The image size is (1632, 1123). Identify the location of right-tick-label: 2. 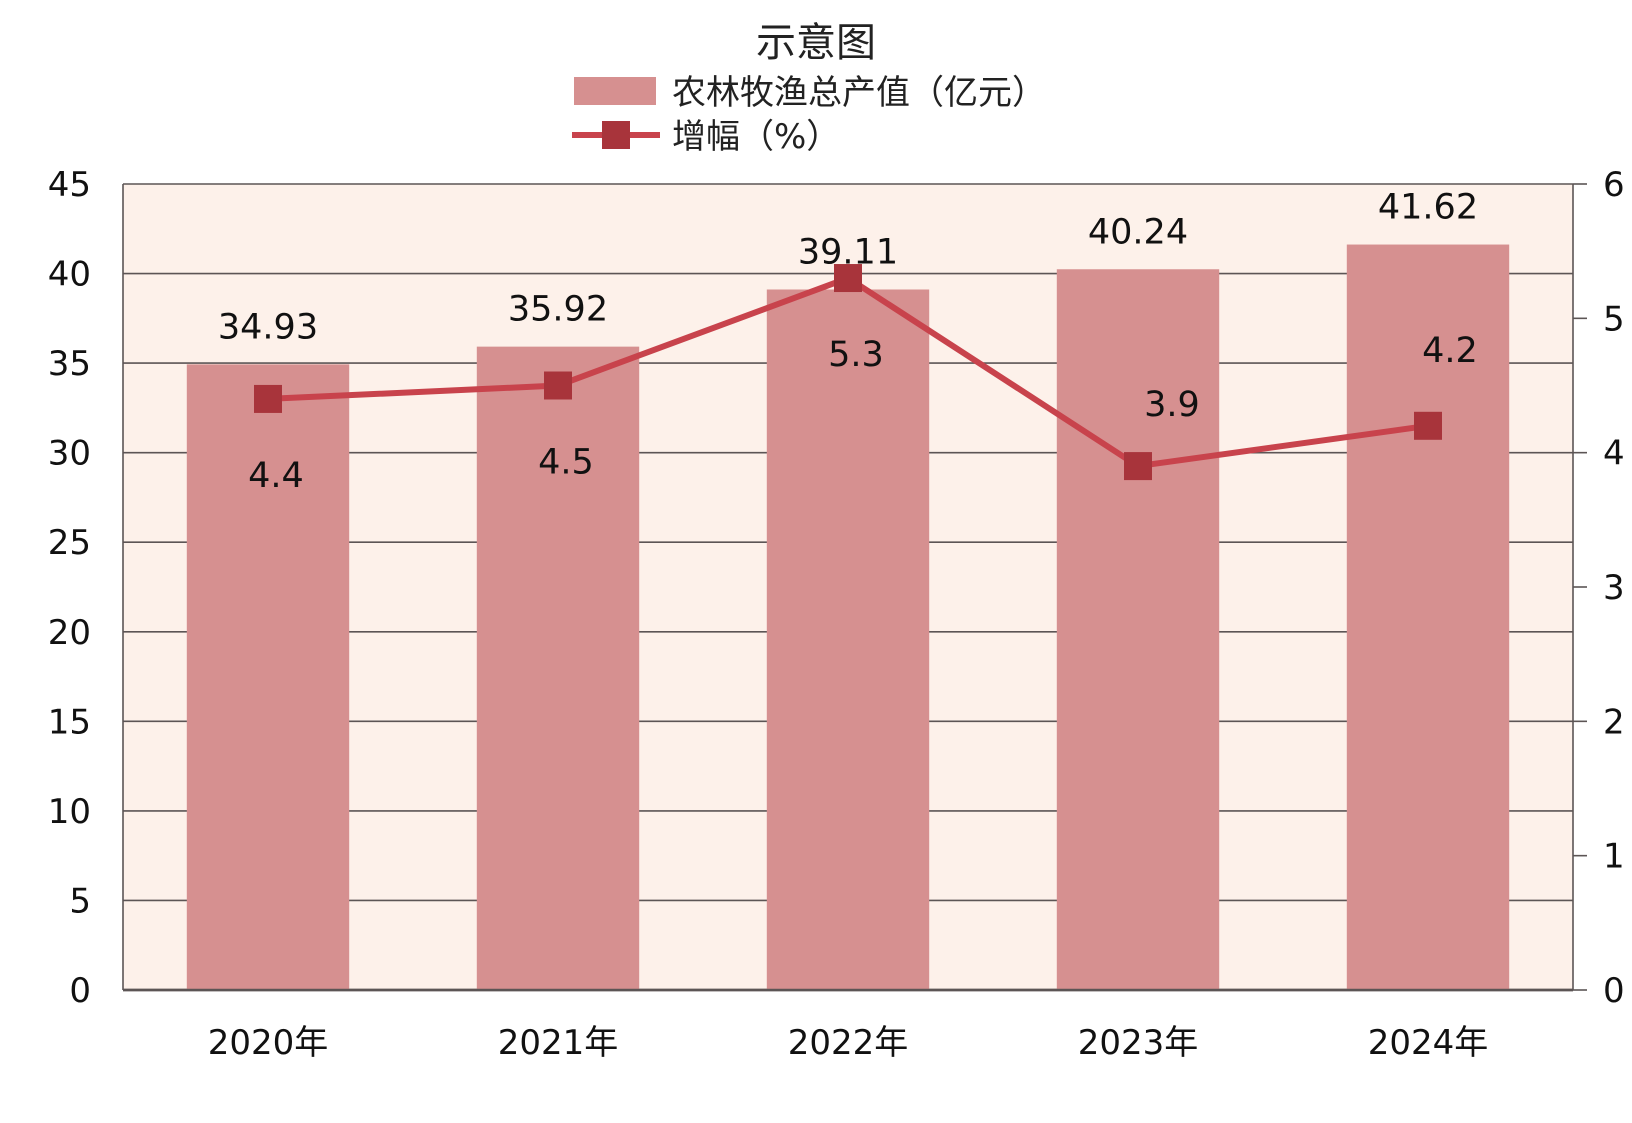
(1614, 722).